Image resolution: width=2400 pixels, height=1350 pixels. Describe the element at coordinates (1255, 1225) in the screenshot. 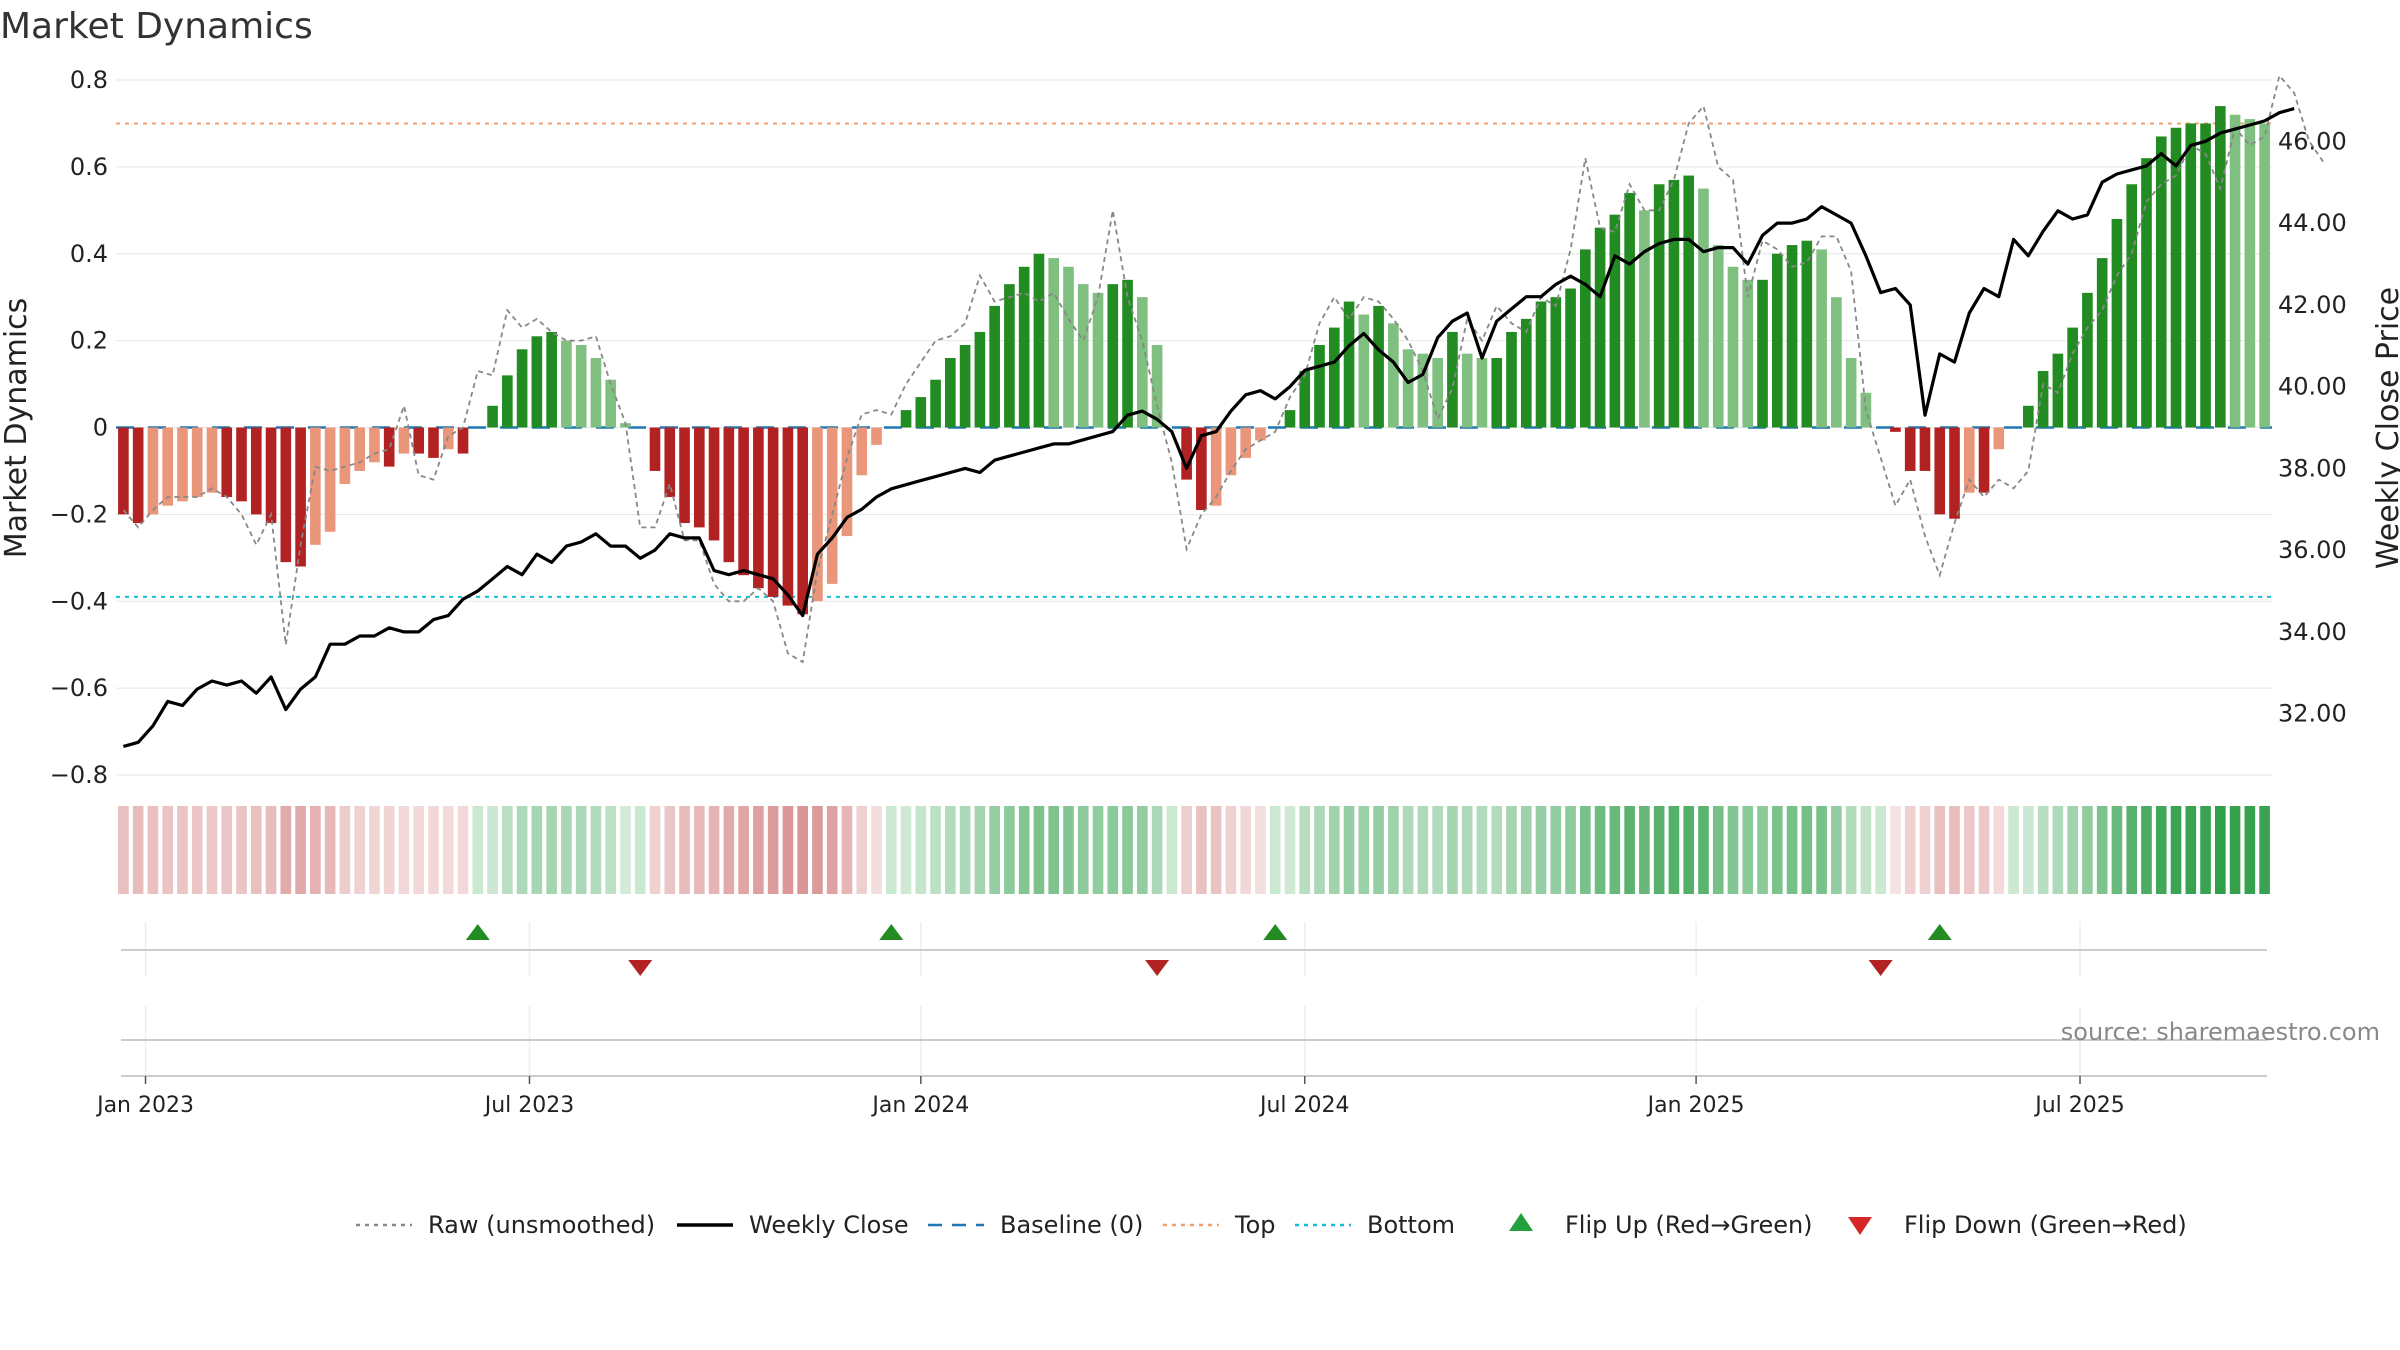

I see `legend-label: Top` at that location.